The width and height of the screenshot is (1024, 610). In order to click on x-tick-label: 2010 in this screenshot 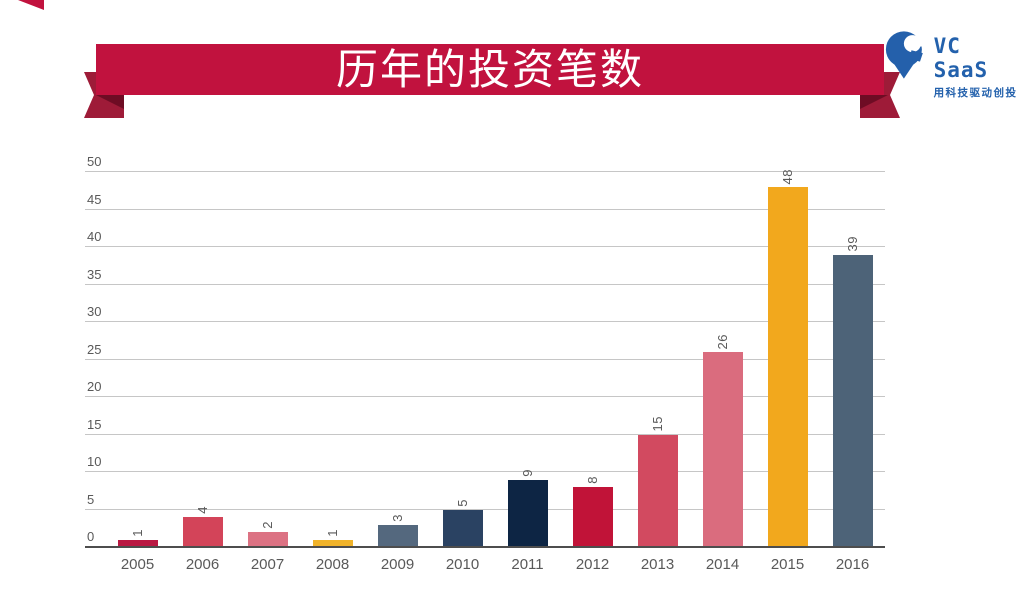, I will do `click(462, 564)`.